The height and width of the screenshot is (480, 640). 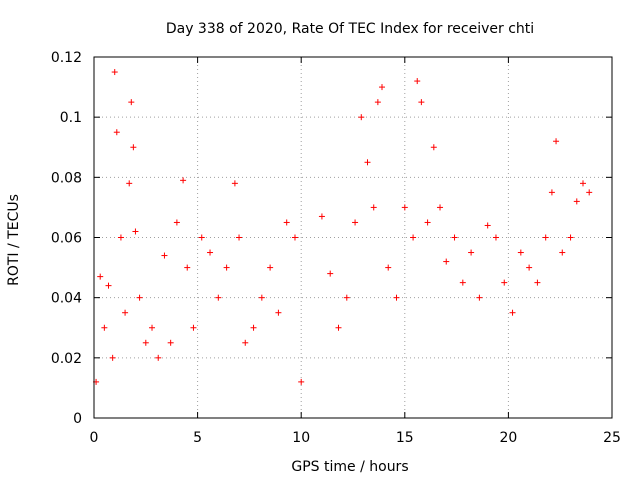 What do you see at coordinates (71, 118) in the screenshot?
I see `y-tick-label: 0.1` at bounding box center [71, 118].